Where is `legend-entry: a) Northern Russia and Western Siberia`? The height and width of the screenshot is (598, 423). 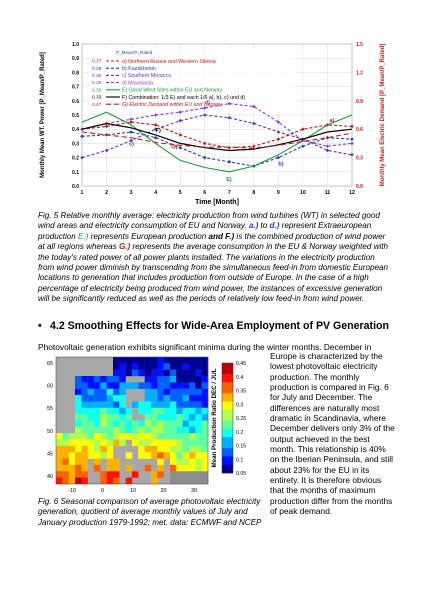
legend-entry: a) Northern Russia and Western Siberia is located at coordinates (169, 62).